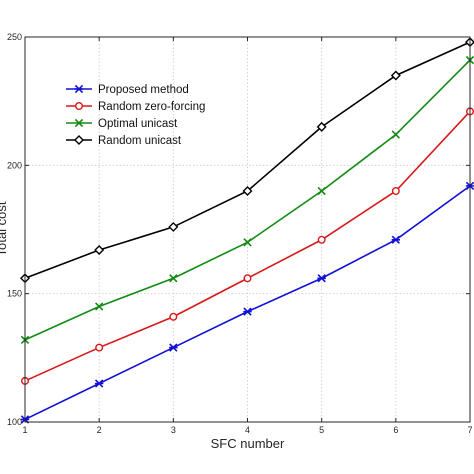 Image resolution: width=474 pixels, height=474 pixels. I want to click on legend-item-1: Proposed method, so click(127, 90).